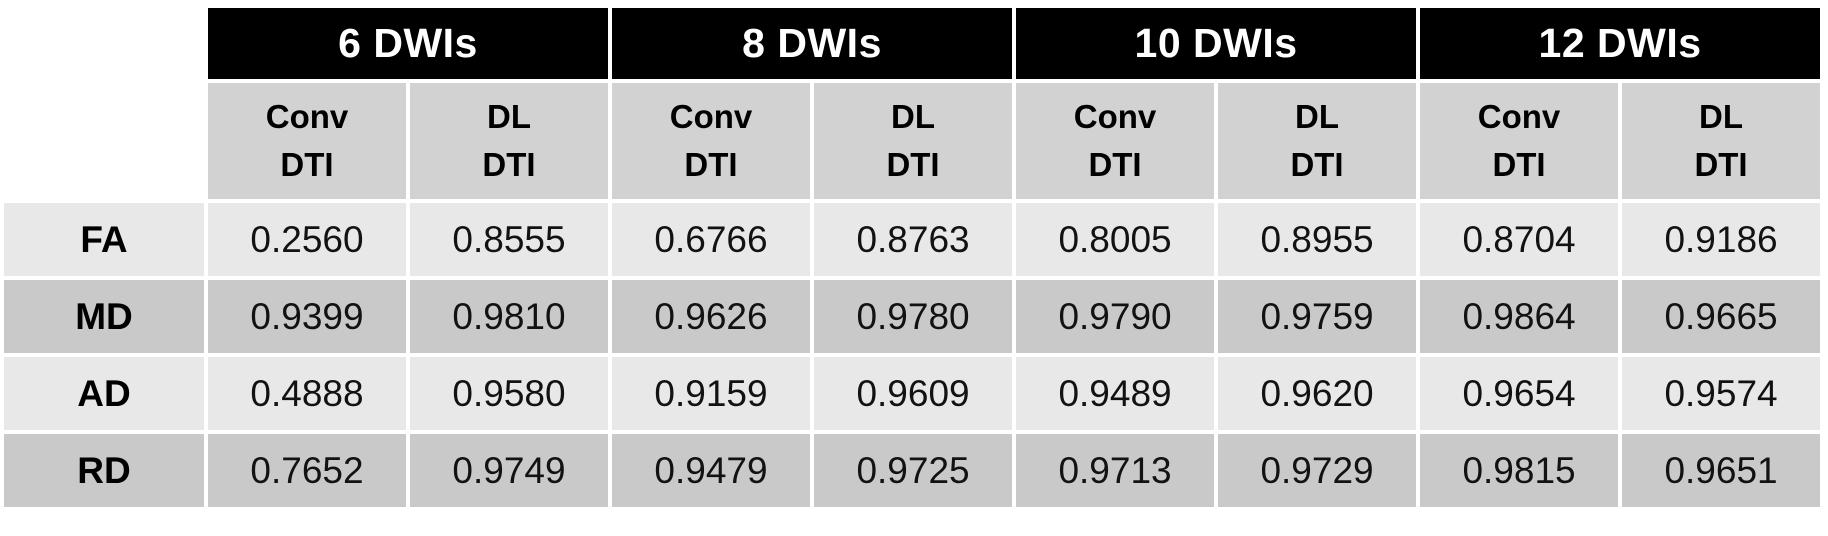 This screenshot has width=1828, height=536. I want to click on value-cell: 0.9626, so click(711, 316).